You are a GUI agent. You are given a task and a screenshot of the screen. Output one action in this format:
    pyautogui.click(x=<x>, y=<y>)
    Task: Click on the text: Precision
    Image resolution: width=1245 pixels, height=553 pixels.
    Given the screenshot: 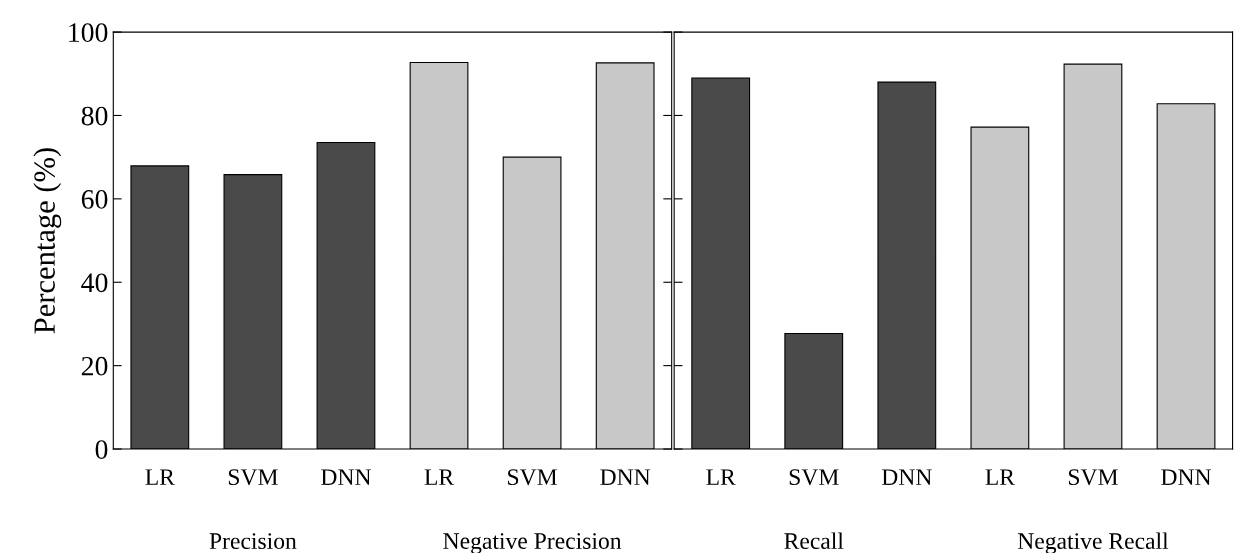 What is the action you would take?
    pyautogui.click(x=253, y=541)
    